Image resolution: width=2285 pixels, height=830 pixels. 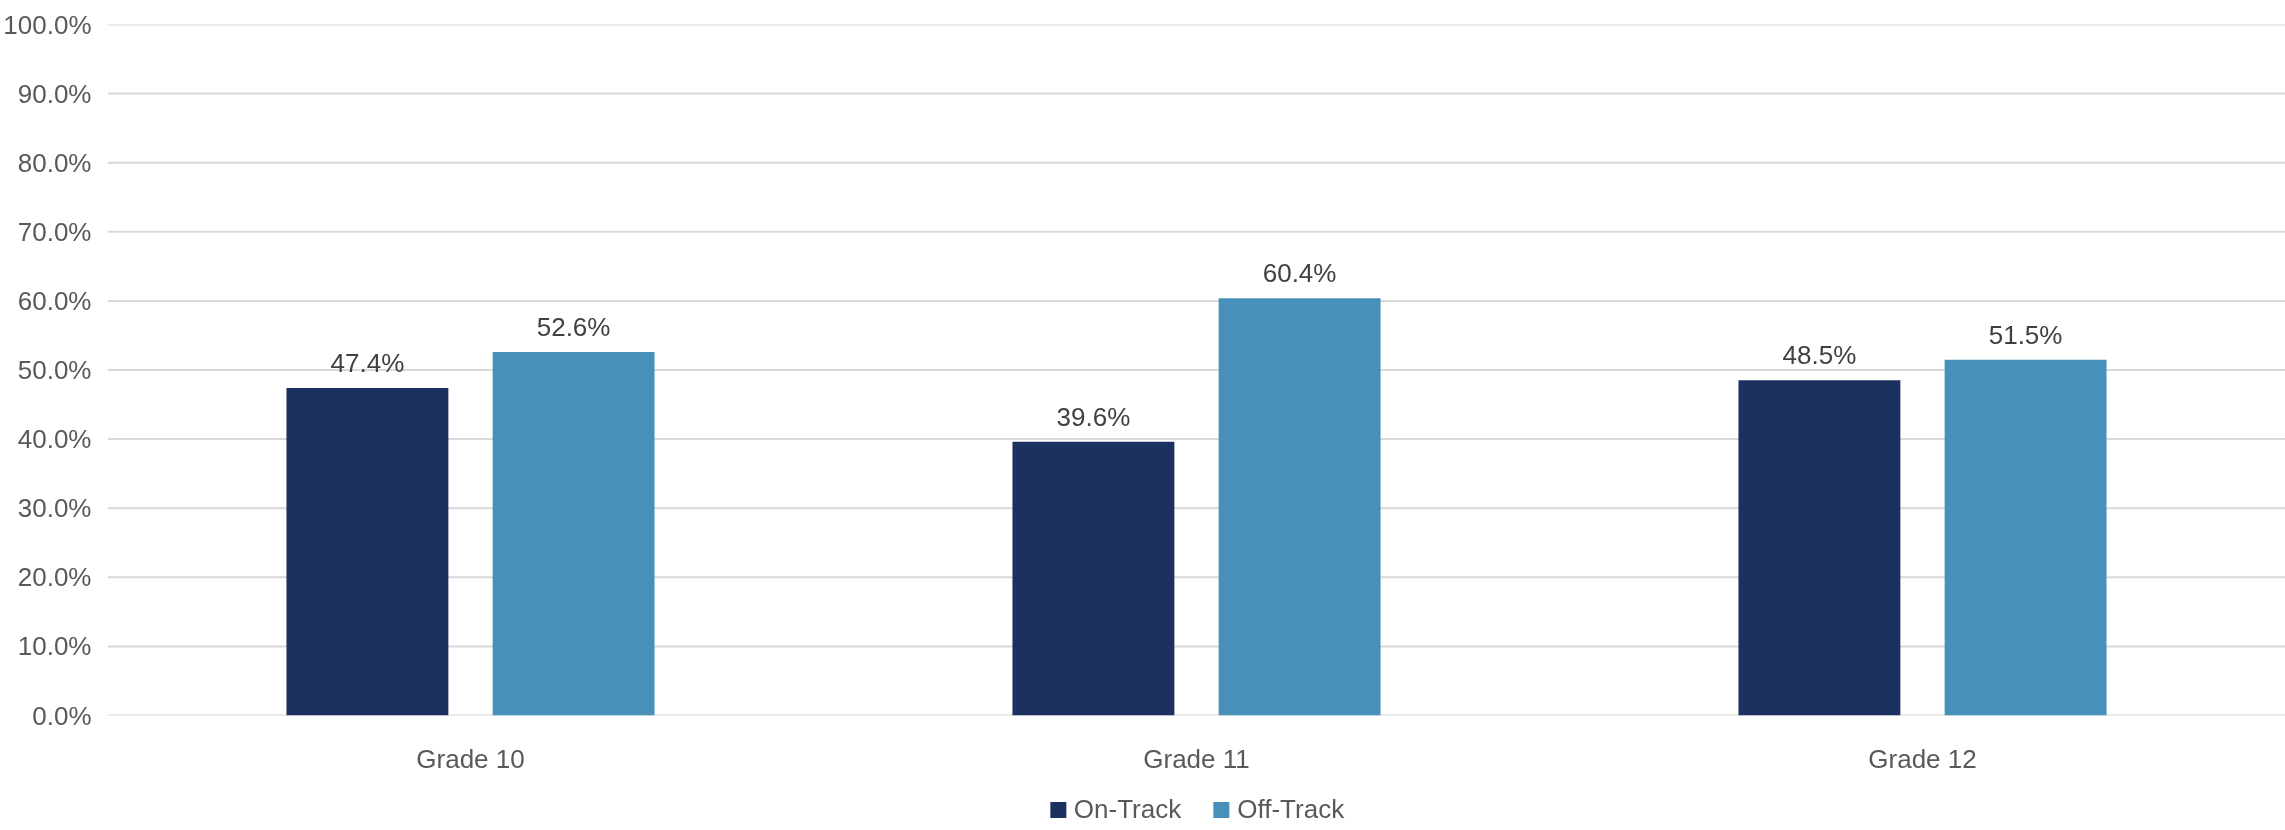 What do you see at coordinates (62, 715) in the screenshot?
I see `y-tick-label: 0.0%` at bounding box center [62, 715].